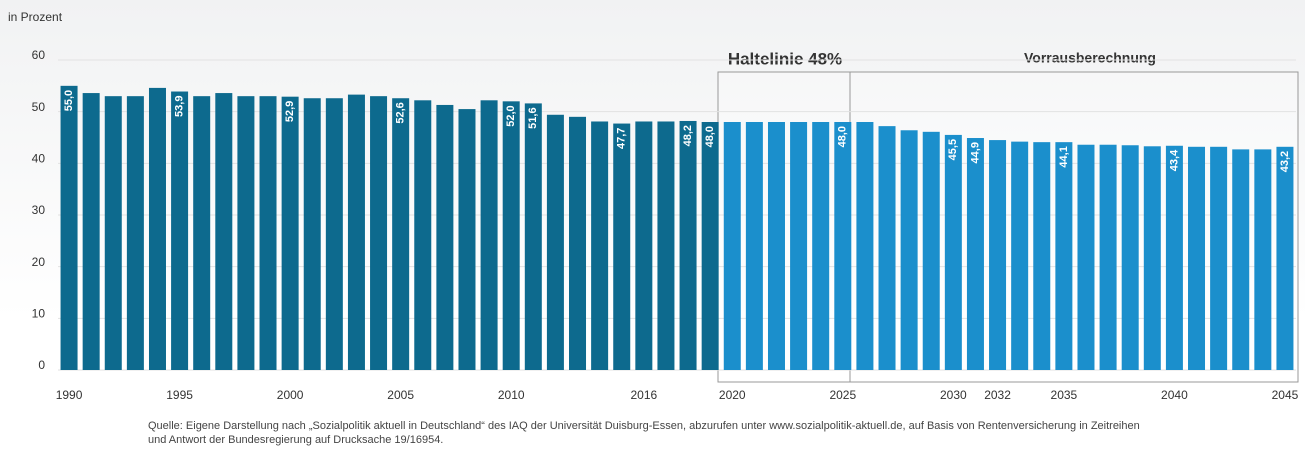 The height and width of the screenshot is (456, 1305). Describe the element at coordinates (1064, 395) in the screenshot. I see `x-tick-label: 2035` at that location.